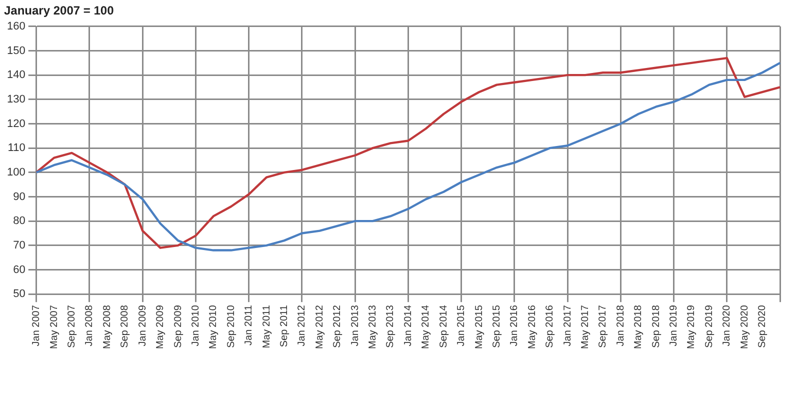 This screenshot has height=402, width=795. Describe the element at coordinates (426, 327) in the screenshot. I see `x-tick-label: May 2014` at that location.